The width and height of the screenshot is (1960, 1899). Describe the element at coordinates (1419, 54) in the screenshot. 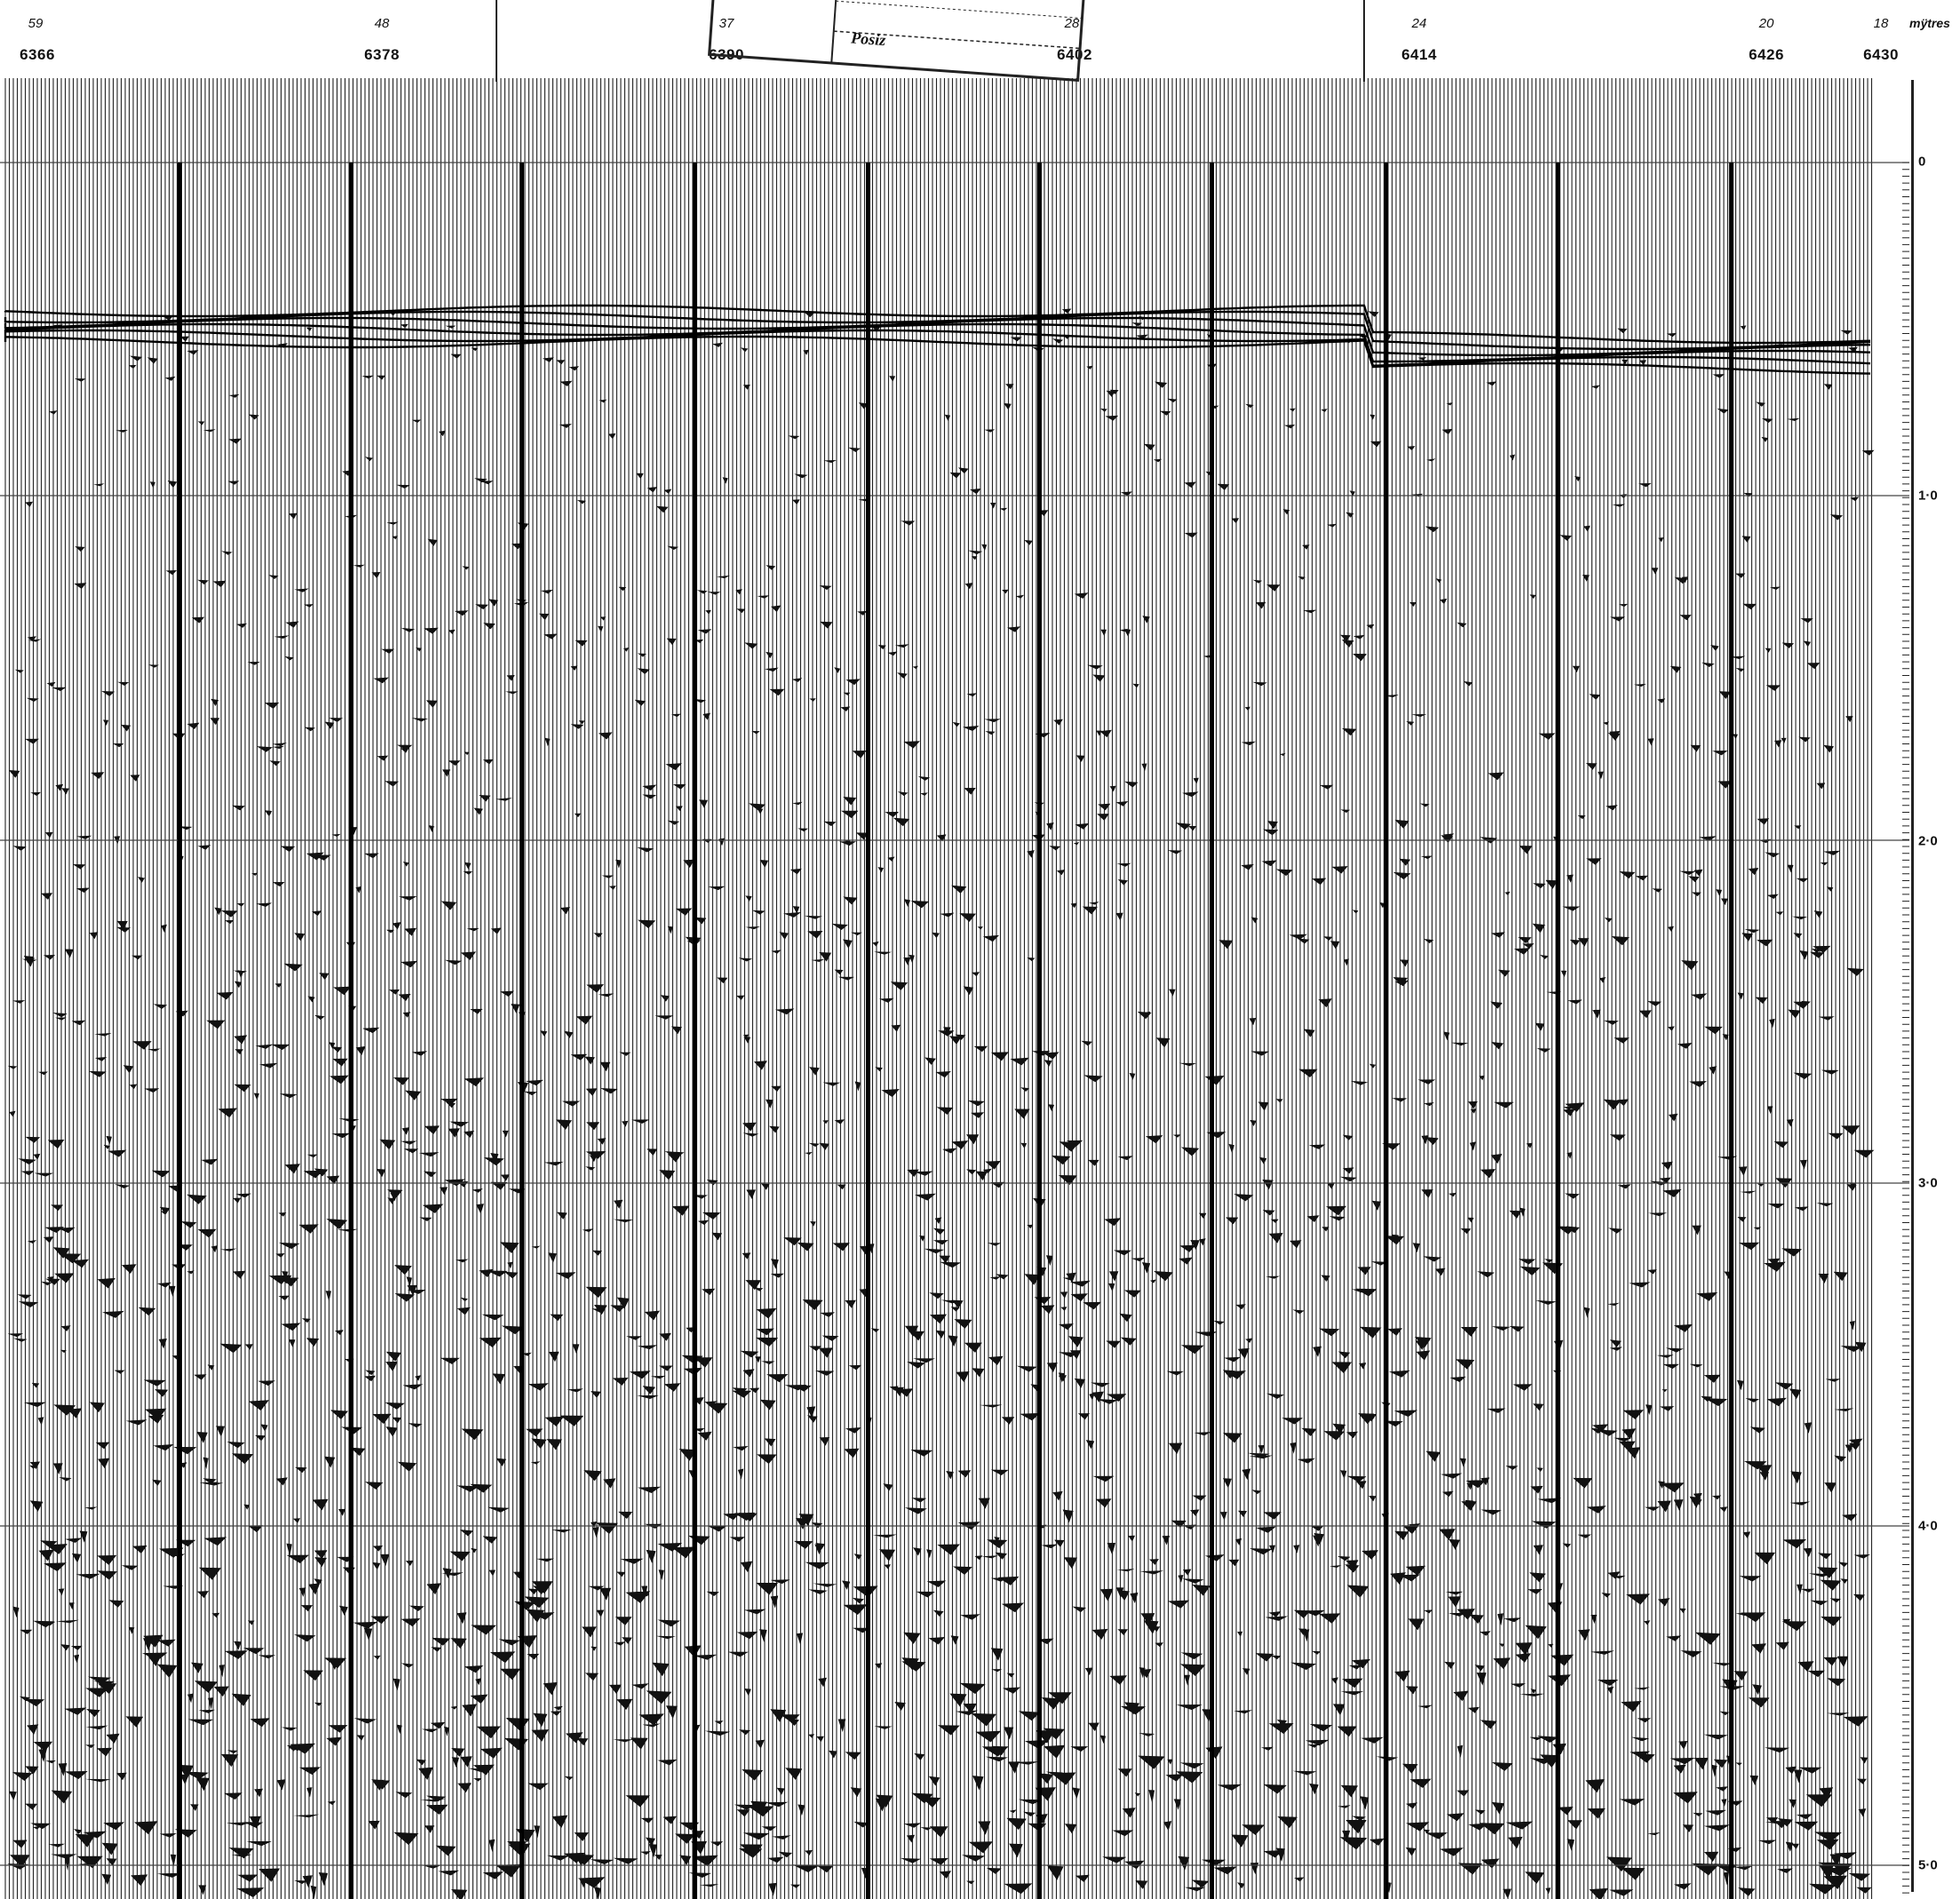

I see `shot-point-label: 6414` at that location.